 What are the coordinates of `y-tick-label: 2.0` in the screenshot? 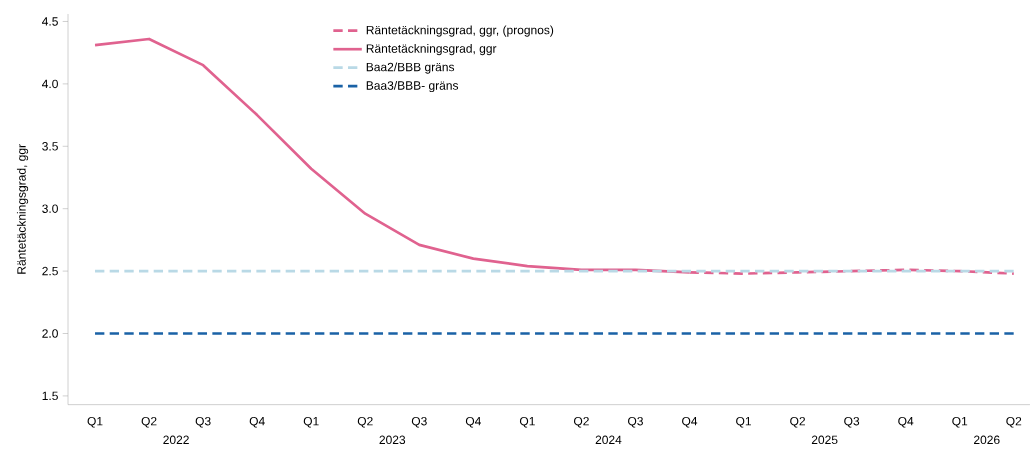 It's located at (50, 333).